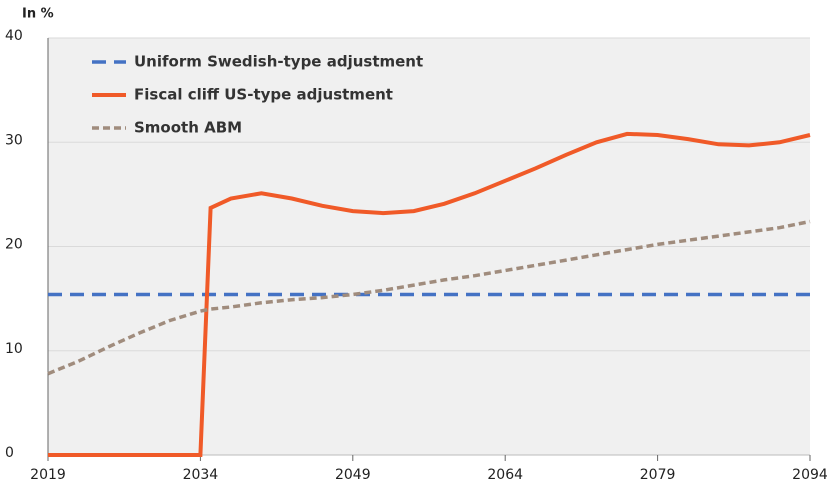  What do you see at coordinates (14, 349) in the screenshot?
I see `y-tick-label: 10` at bounding box center [14, 349].